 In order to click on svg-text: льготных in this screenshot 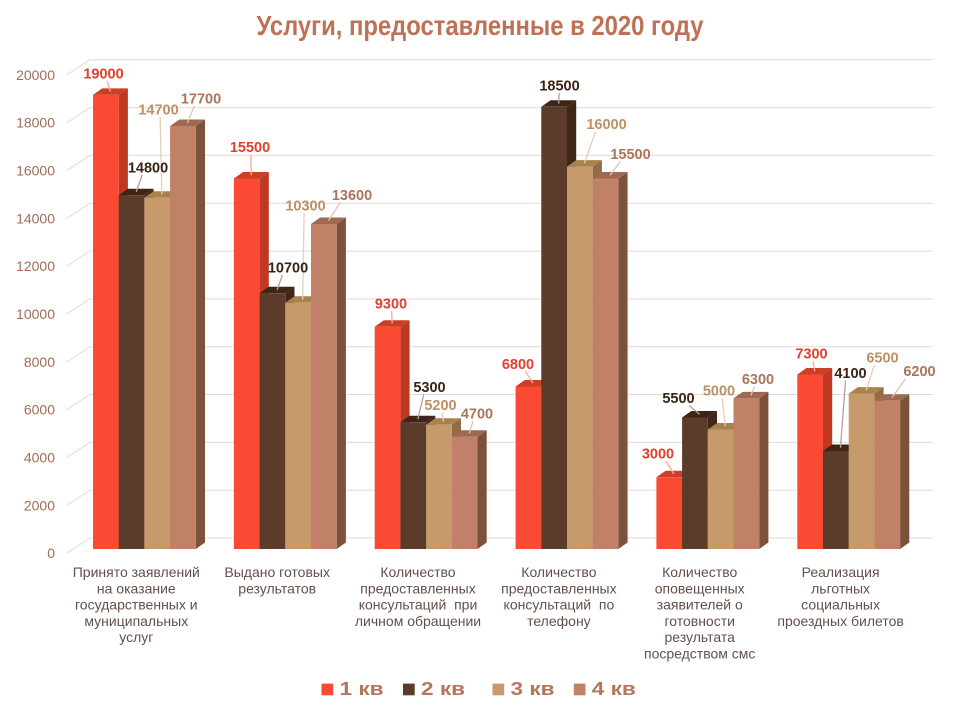, I will do `click(840, 588)`.